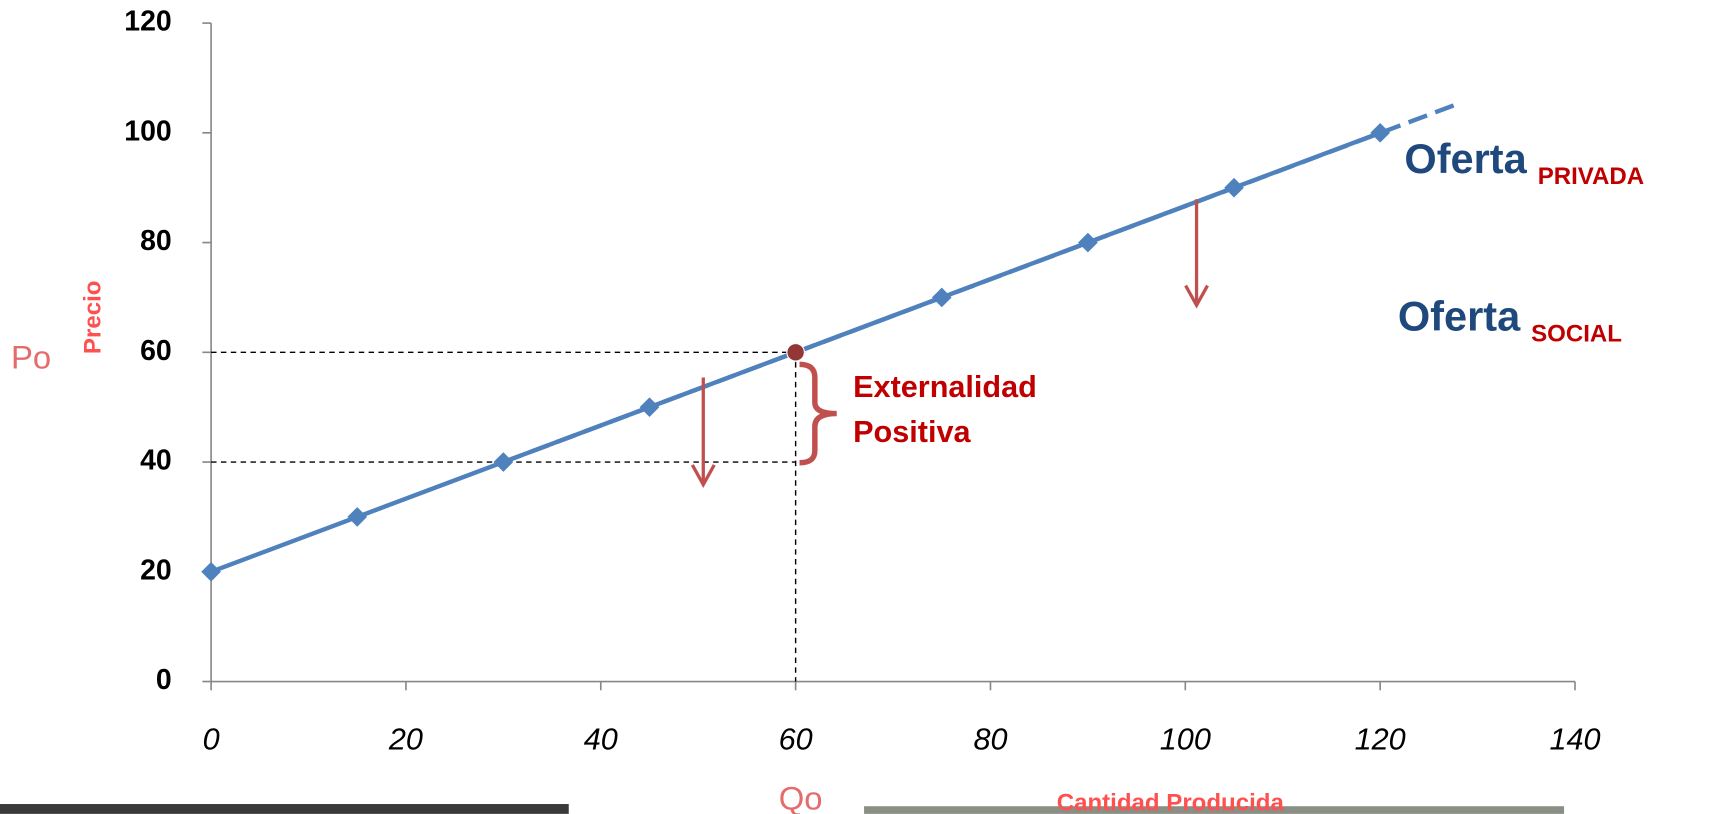 This screenshot has width=1715, height=814. What do you see at coordinates (795, 352) in the screenshot?
I see `equilibrium-point` at bounding box center [795, 352].